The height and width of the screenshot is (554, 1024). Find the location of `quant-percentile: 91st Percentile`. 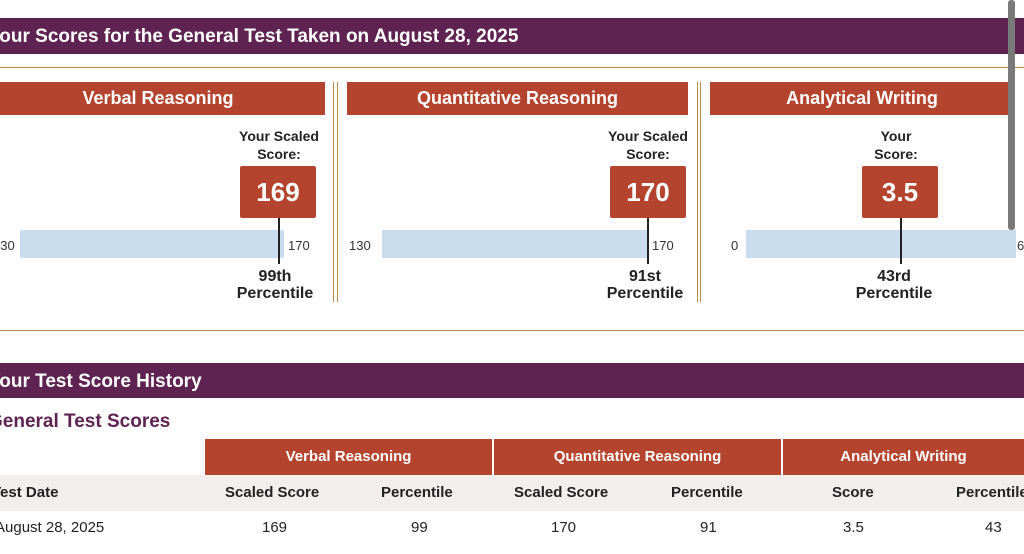

quant-percentile: 91st Percentile is located at coordinates (645, 285).